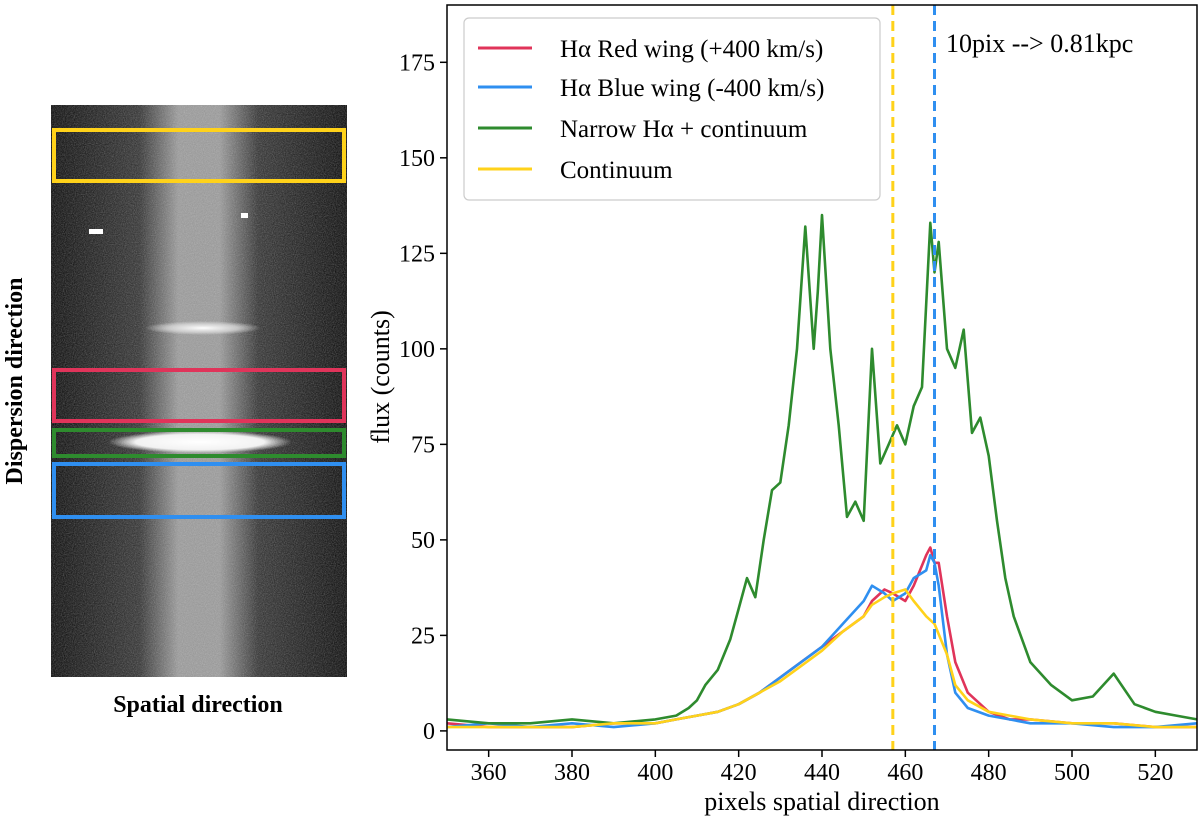  What do you see at coordinates (423, 541) in the screenshot?
I see `y-tick-label: 50` at bounding box center [423, 541].